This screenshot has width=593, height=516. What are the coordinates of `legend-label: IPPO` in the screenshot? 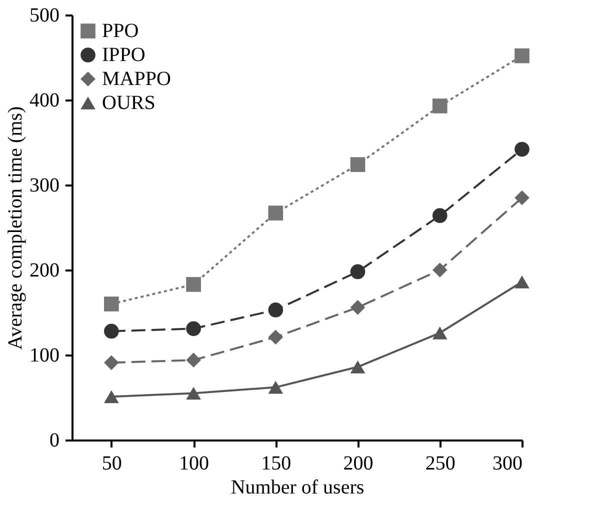 It's located at (124, 55).